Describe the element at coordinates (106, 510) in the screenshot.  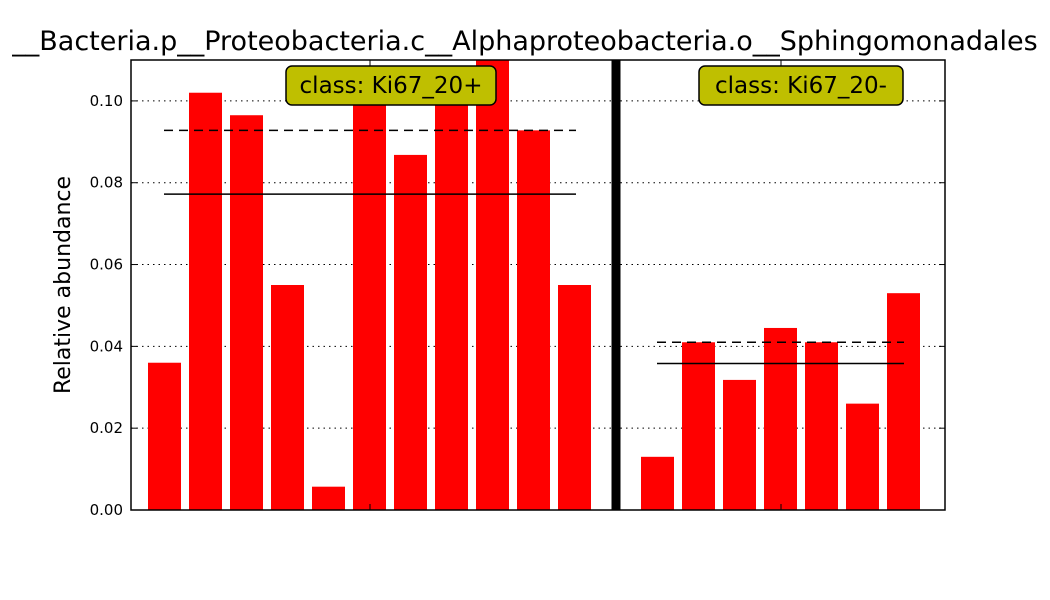
I see `y-tick-label: 0.00` at that location.